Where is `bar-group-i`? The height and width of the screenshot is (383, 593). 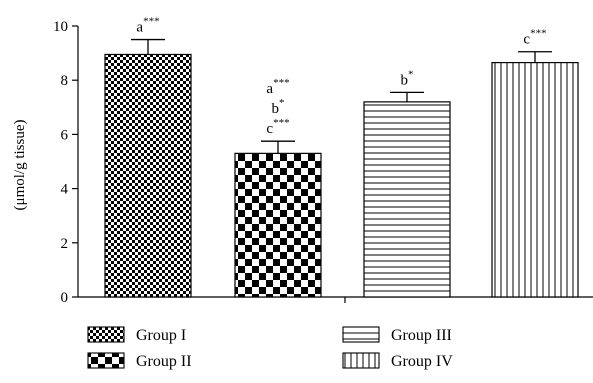
bar-group-i is located at coordinates (148, 175).